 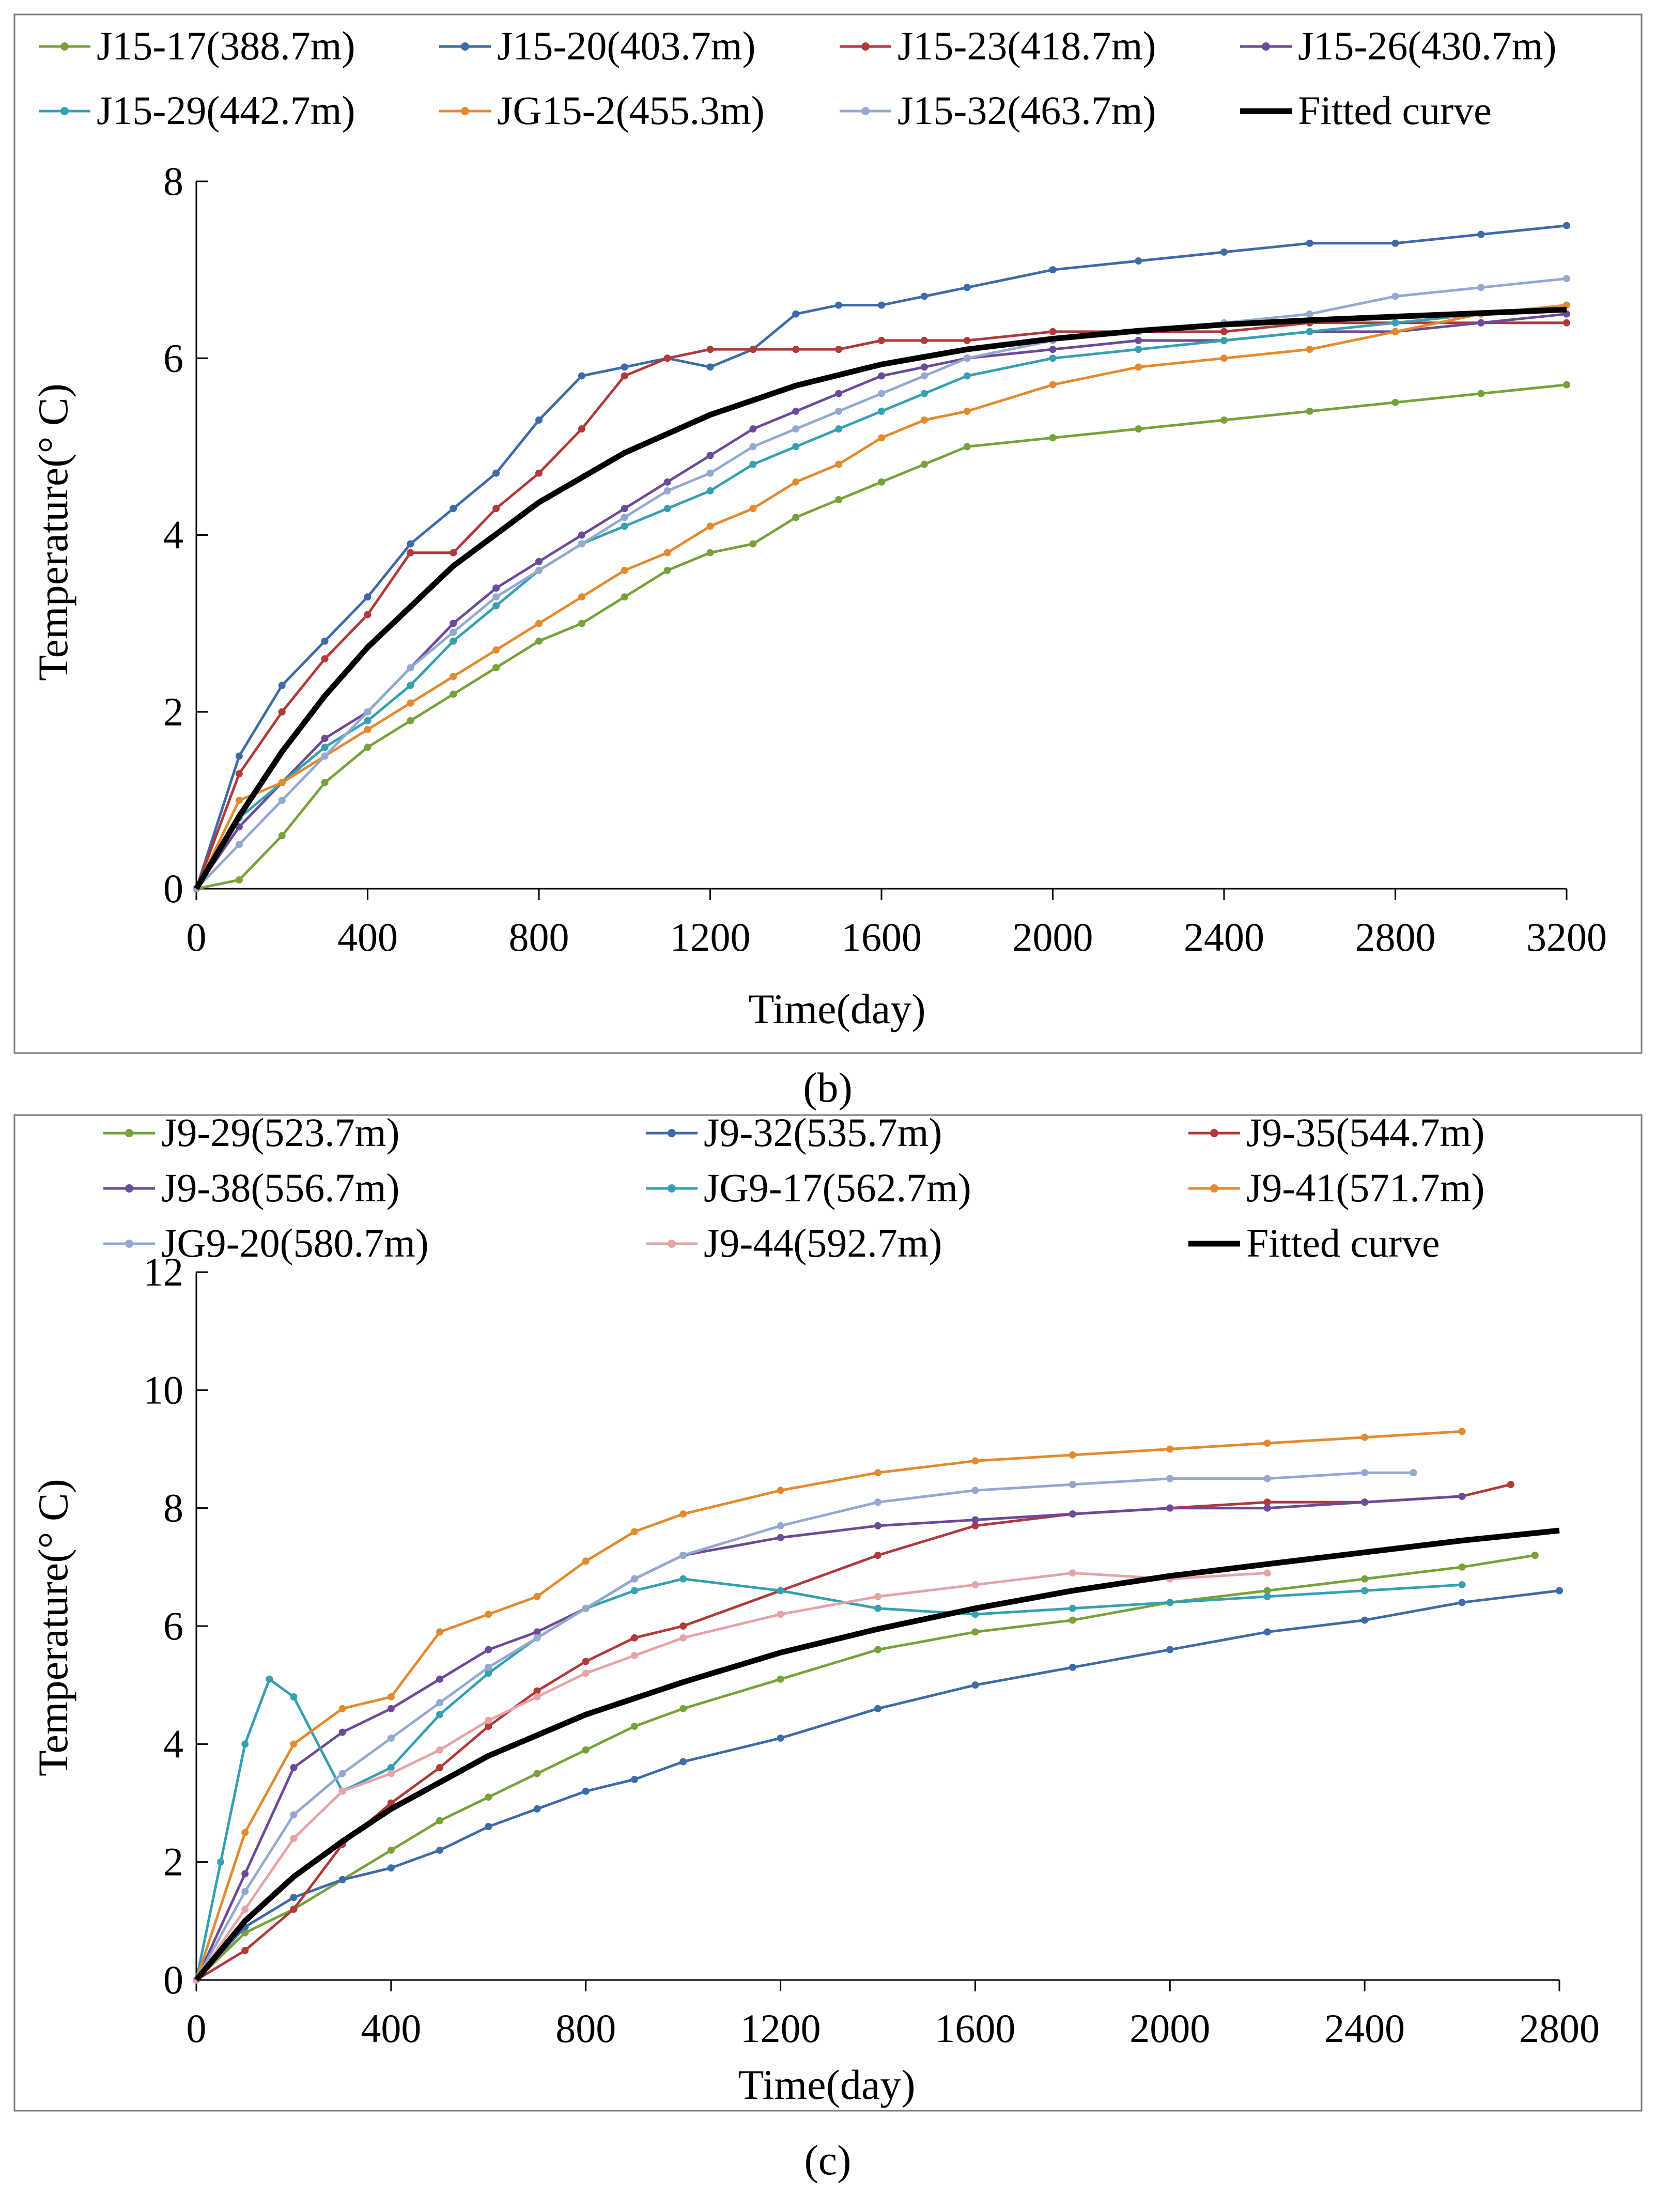 What do you see at coordinates (391, 2029) in the screenshot?
I see `x-tick-label: 400` at bounding box center [391, 2029].